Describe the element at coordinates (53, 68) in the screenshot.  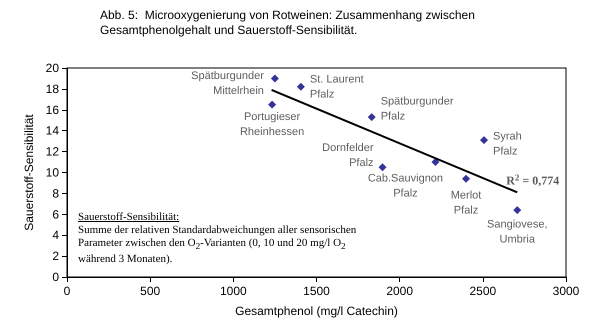
I see `y-tick-label: 20` at that location.